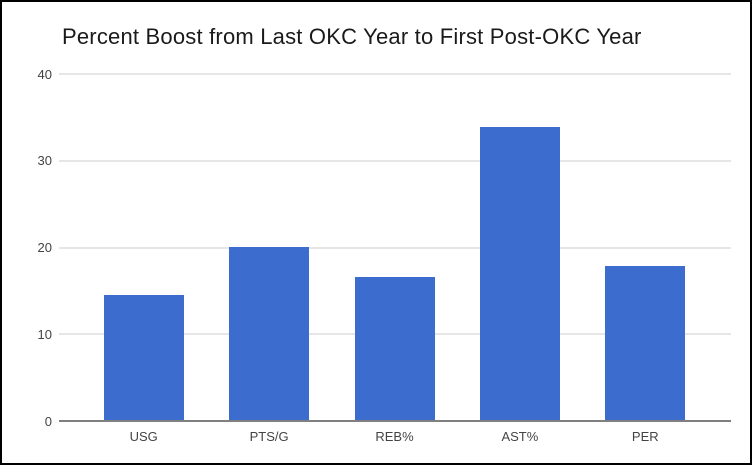 The height and width of the screenshot is (465, 752). Describe the element at coordinates (44, 247) in the screenshot. I see `y-tick-label-20: 20` at that location.